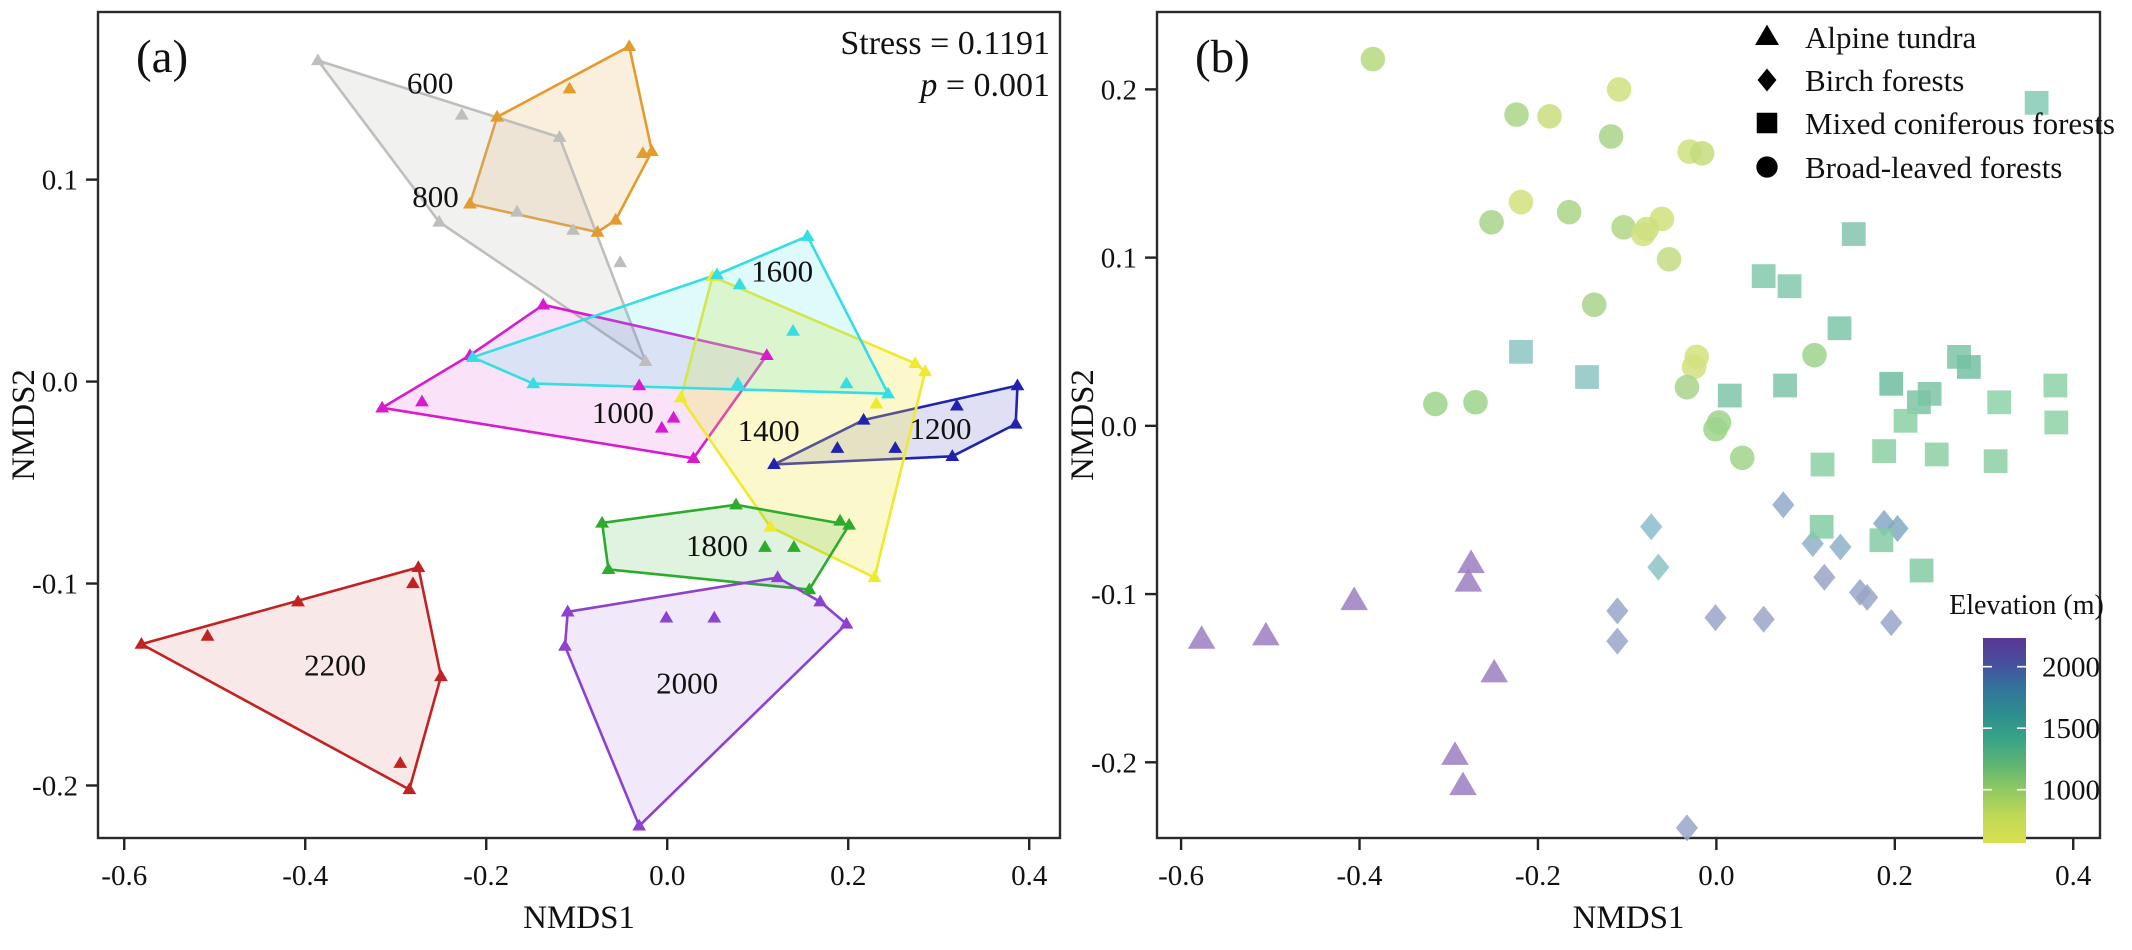  I want to click on hull-label-1600: 1600, so click(782, 271).